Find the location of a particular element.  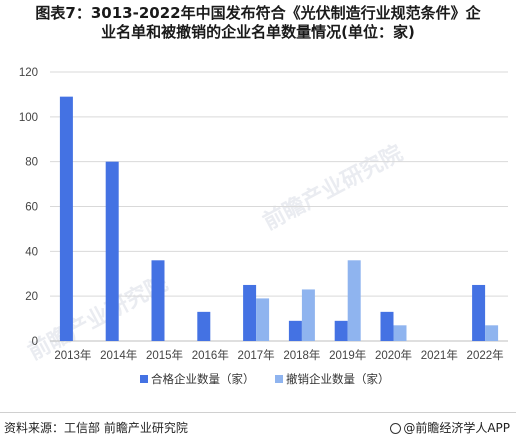

x-tick-label: 2014年 is located at coordinates (118, 355).